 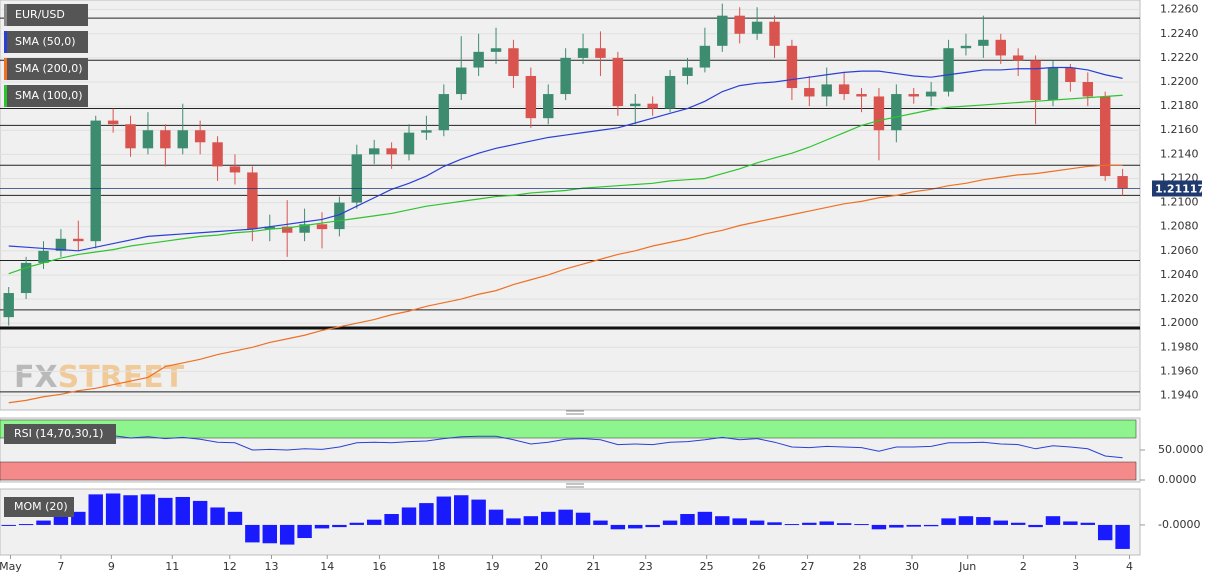 I want to click on x-tick-label: 23, so click(x=646, y=566).